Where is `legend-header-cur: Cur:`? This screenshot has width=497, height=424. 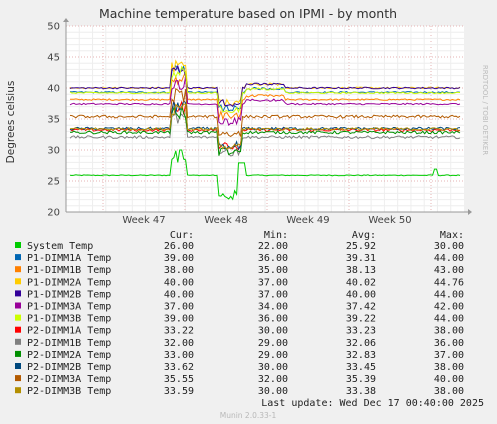 legend-header-cur: Cur: is located at coordinates (182, 235).